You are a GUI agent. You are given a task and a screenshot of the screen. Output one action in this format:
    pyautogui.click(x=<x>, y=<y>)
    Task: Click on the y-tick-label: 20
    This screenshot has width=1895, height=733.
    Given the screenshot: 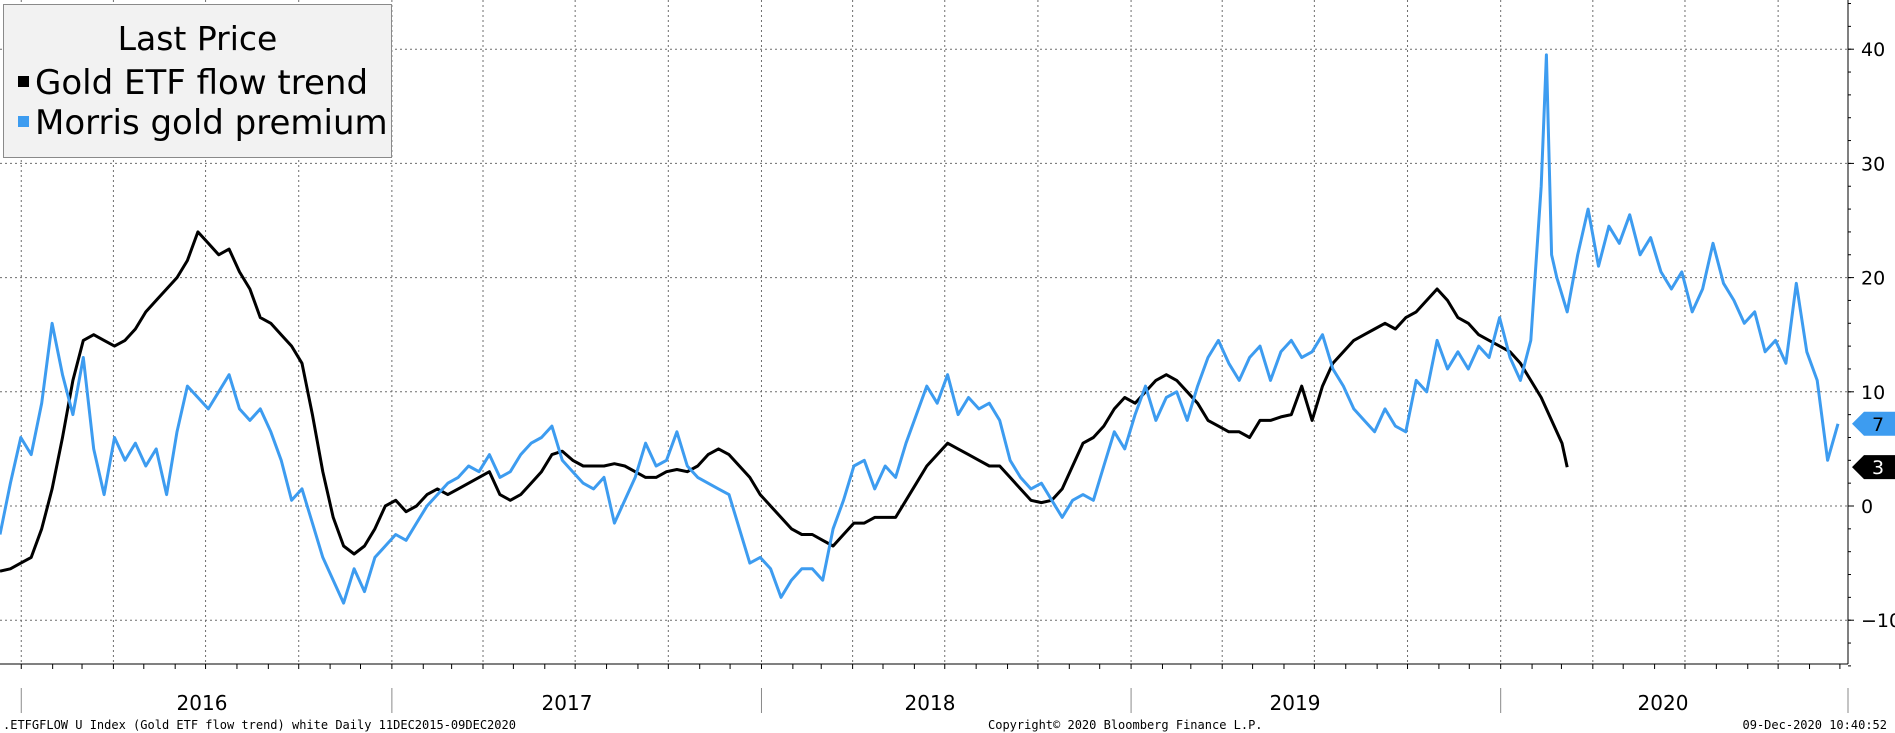 What is the action you would take?
    pyautogui.click(x=1873, y=279)
    